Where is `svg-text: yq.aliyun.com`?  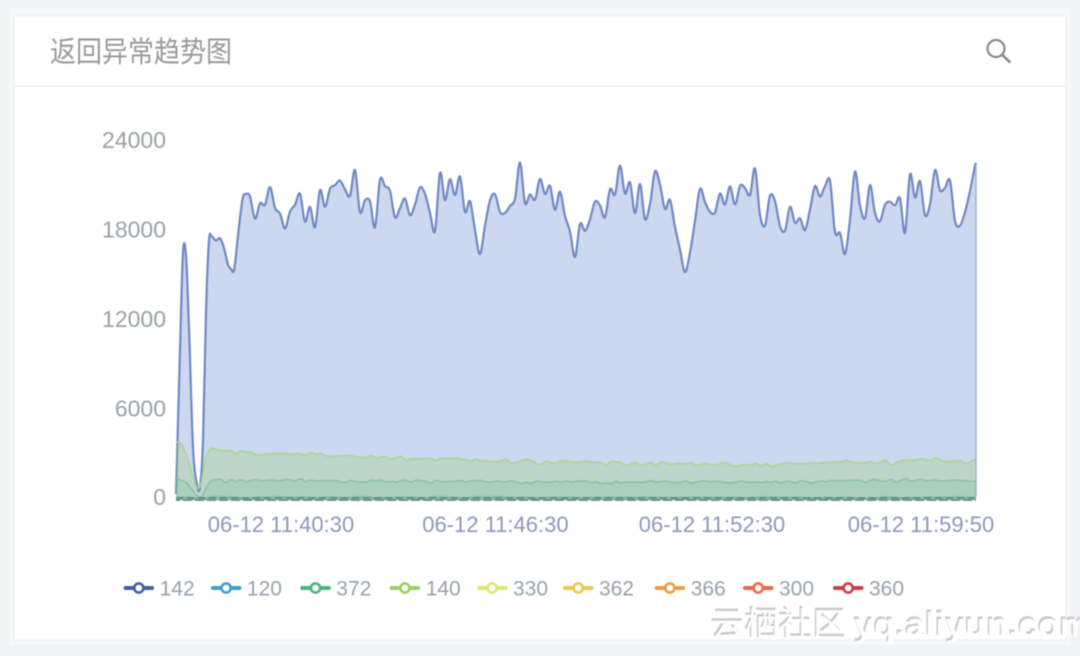 svg-text: yq.aliyun.com is located at coordinates (967, 626).